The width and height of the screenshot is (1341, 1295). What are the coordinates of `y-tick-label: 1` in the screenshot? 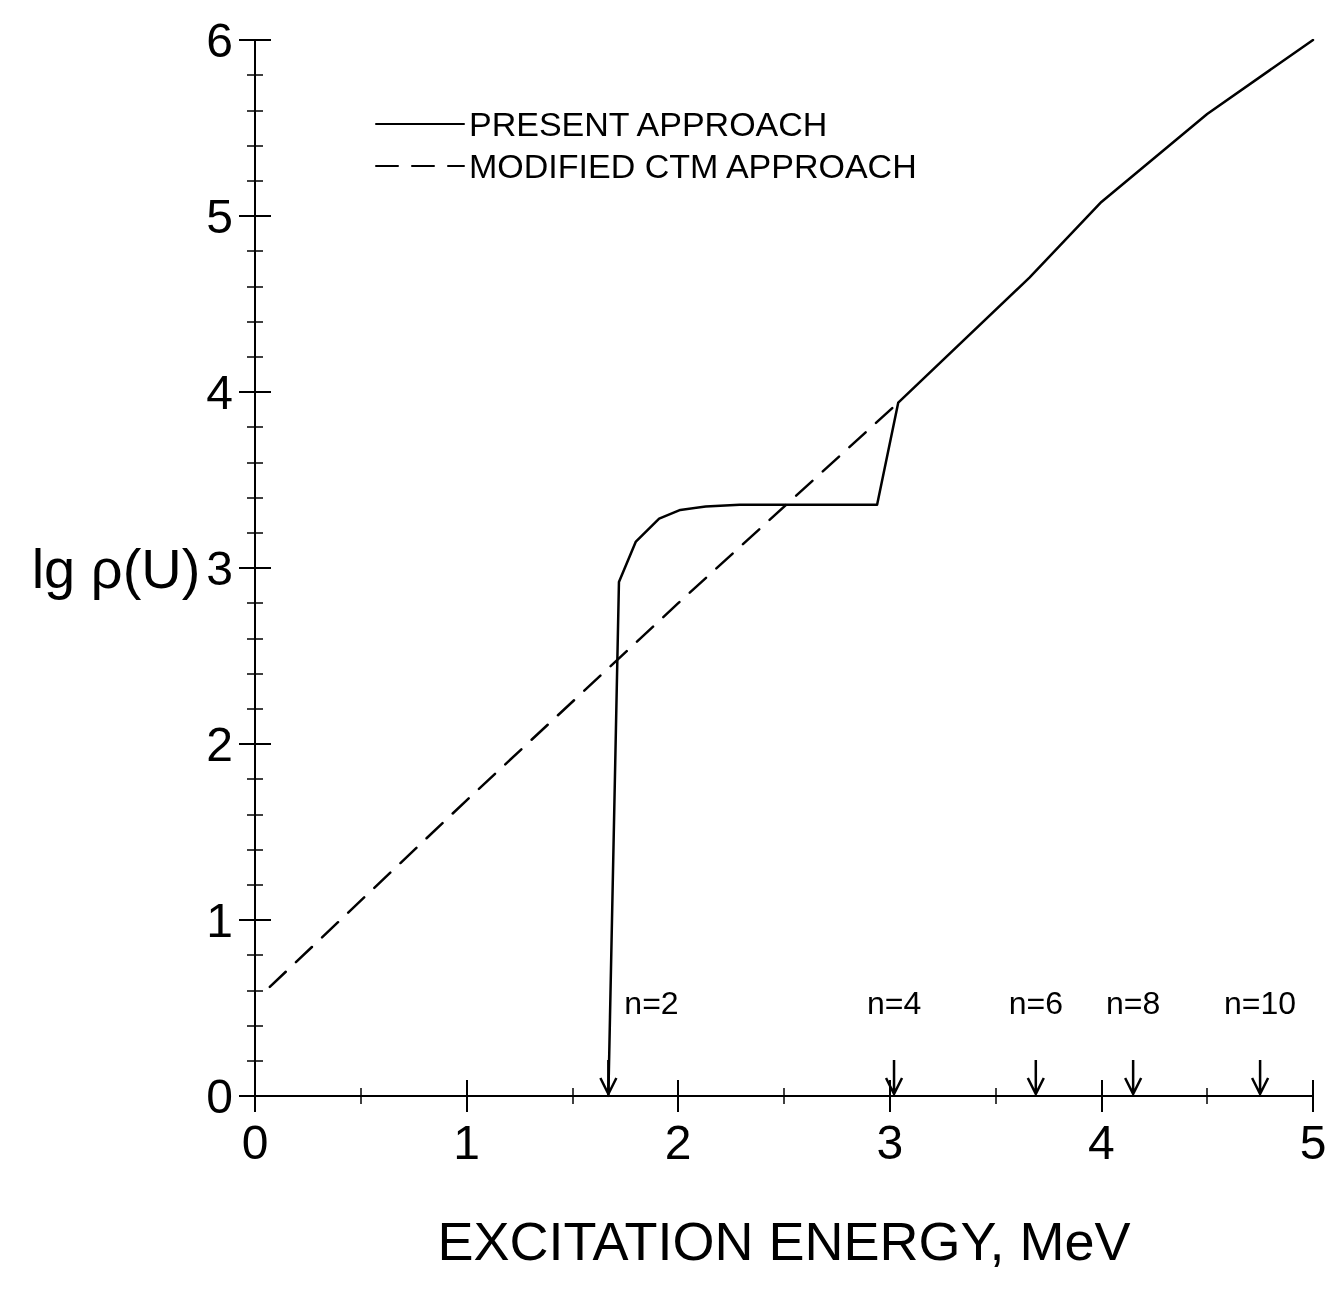 It's located at (219, 920).